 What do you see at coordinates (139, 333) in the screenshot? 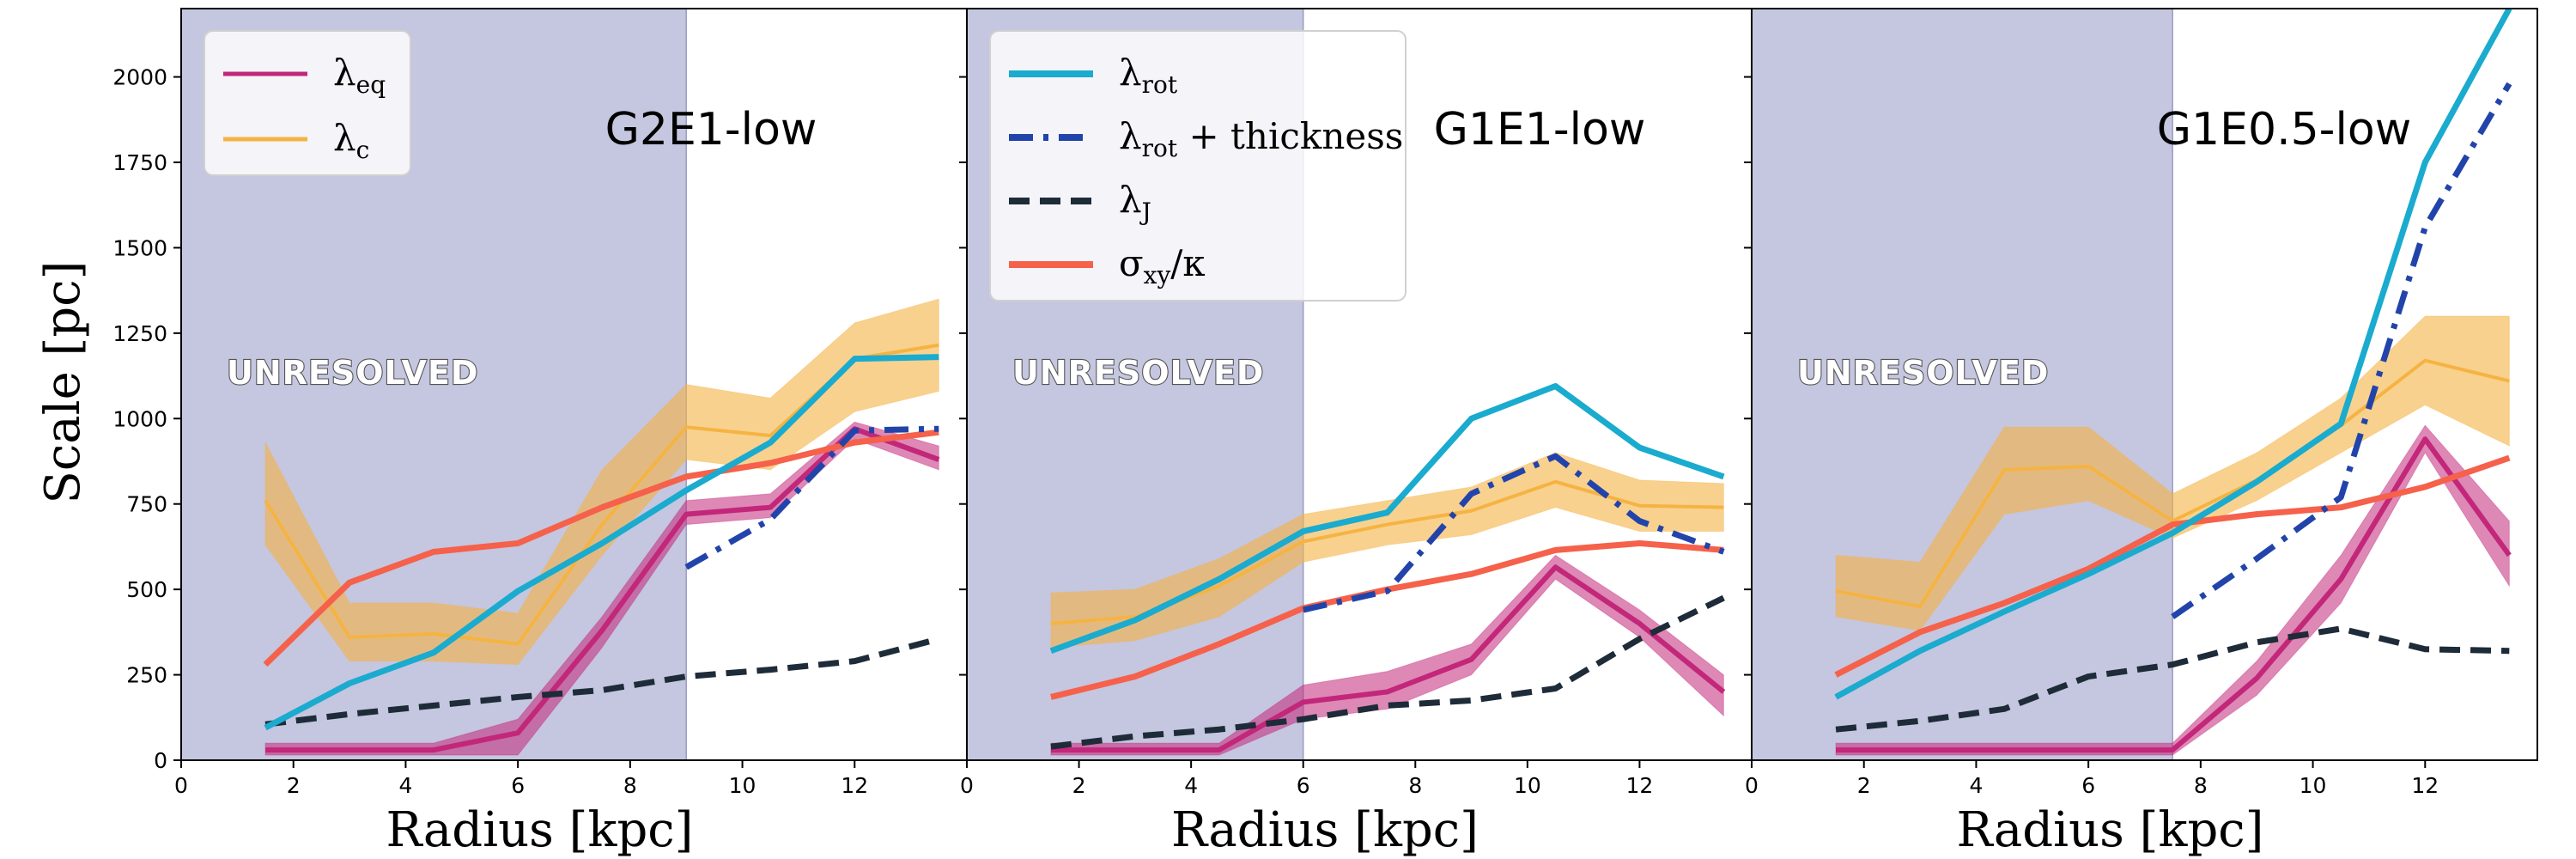
I see `y-tick-label: 1250` at bounding box center [139, 333].